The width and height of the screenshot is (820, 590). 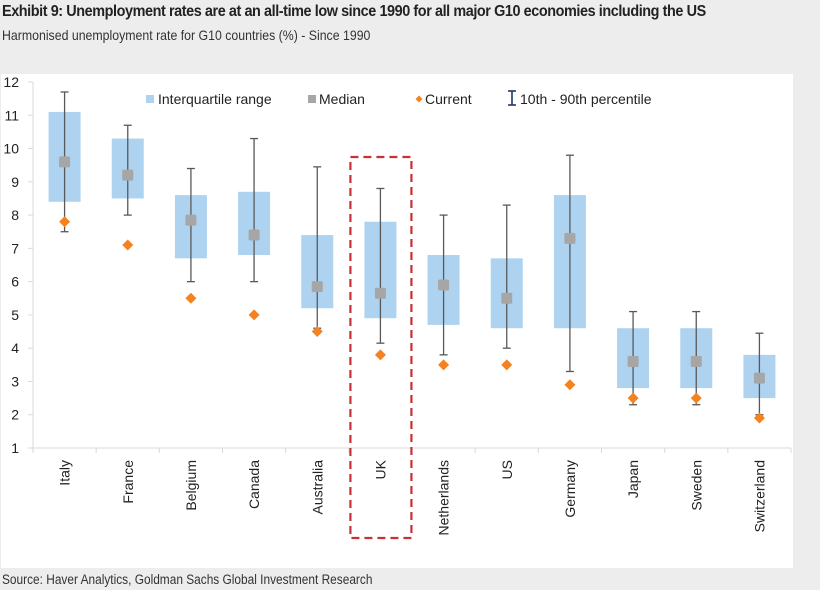 I want to click on x-tick-label: Netherlands, so click(x=444, y=497).